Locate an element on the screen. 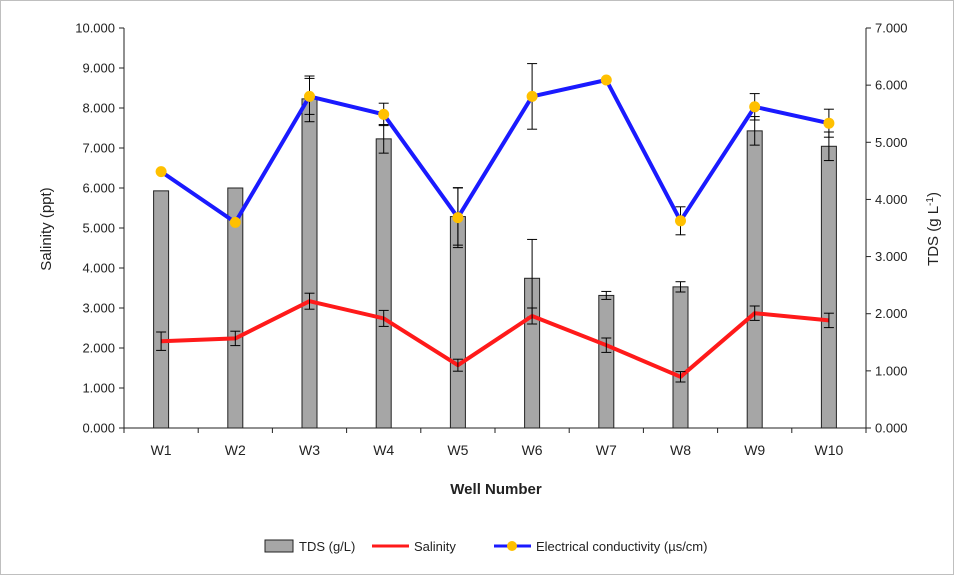  bar-tds-w7 is located at coordinates (606, 361).